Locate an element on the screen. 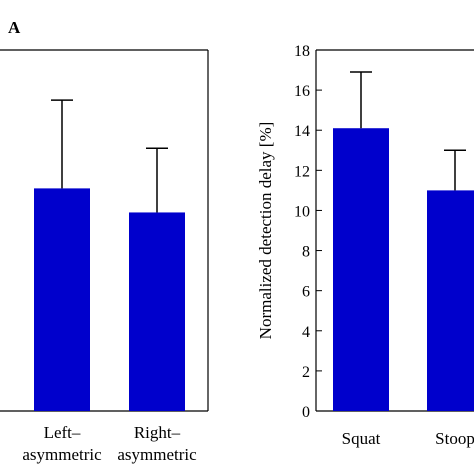 Image resolution: width=474 pixels, height=474 pixels. y-tick-label: 6 is located at coordinates (306, 292).